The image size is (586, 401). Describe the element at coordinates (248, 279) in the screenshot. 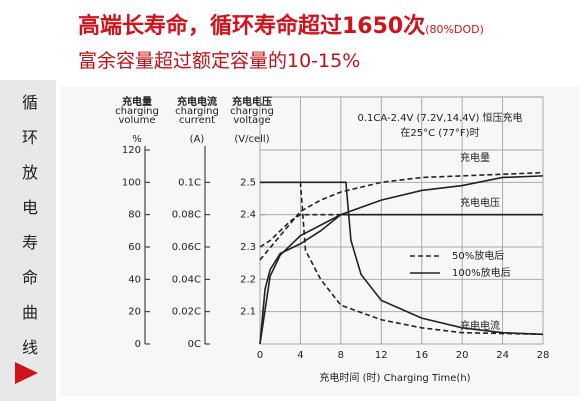

I see `y-tick-label: 2.2` at that location.